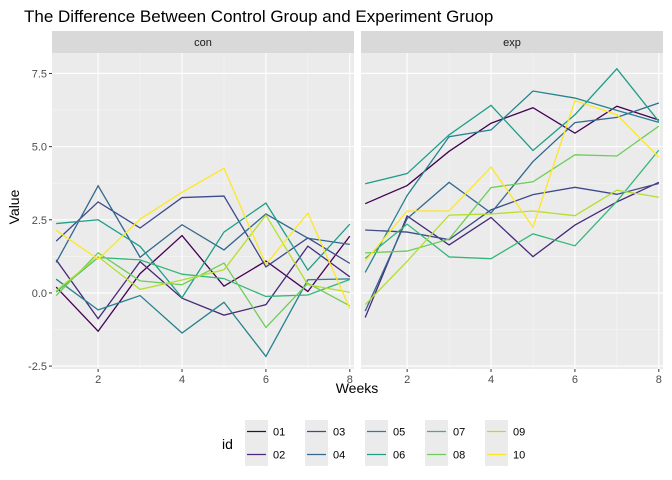  I want to click on legend-label: 07, so click(459, 433).